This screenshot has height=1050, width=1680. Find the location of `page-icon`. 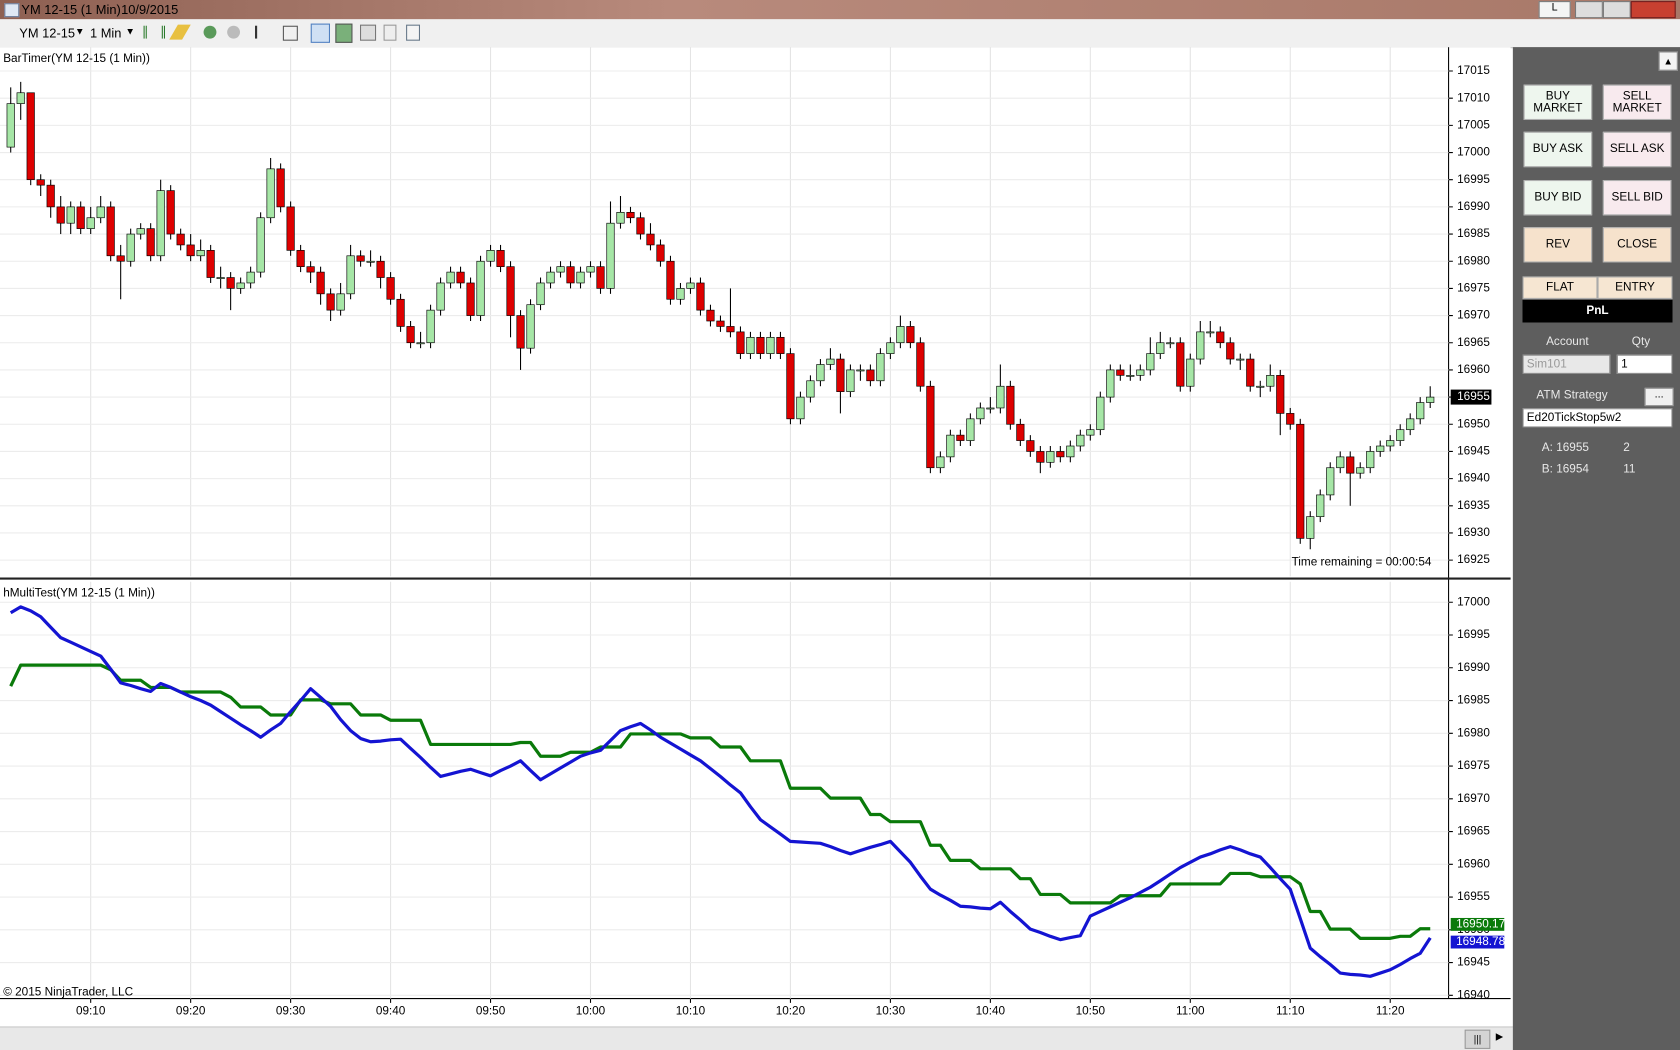

page-icon is located at coordinates (390, 32).